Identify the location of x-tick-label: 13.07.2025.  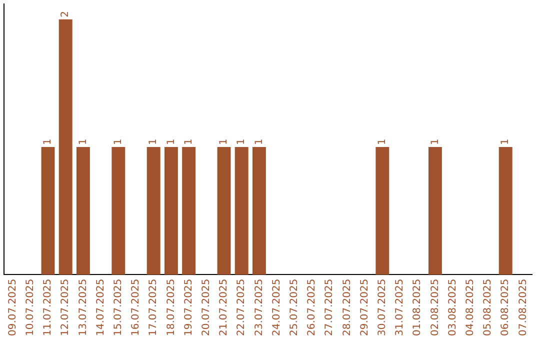
(83, 307).